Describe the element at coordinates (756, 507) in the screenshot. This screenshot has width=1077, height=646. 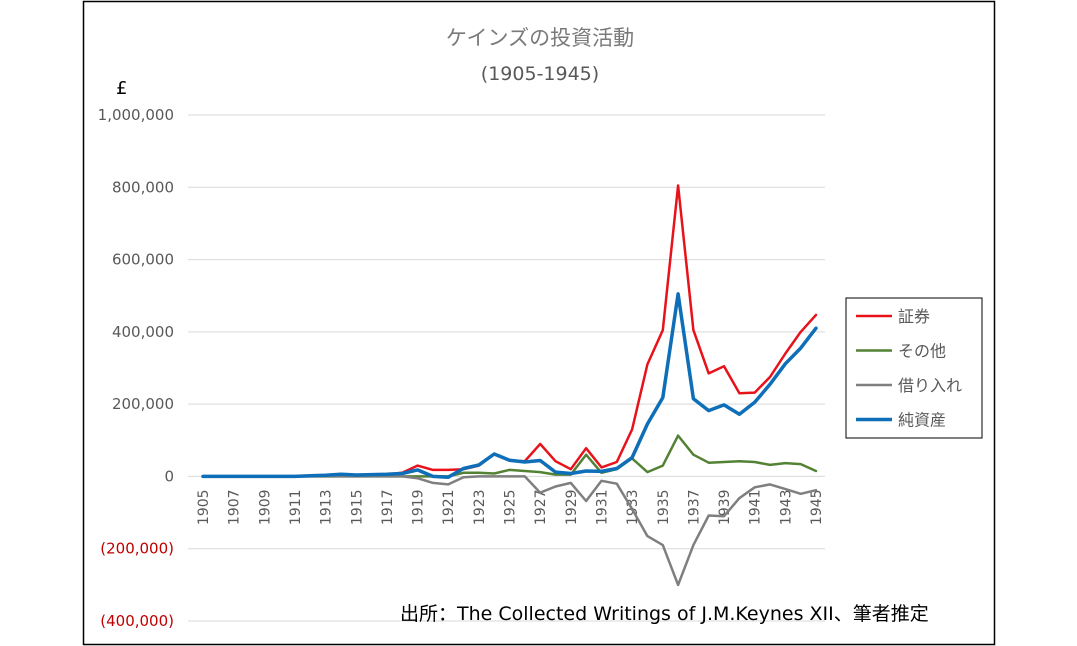
I see `x-tick-label: 1941` at that location.